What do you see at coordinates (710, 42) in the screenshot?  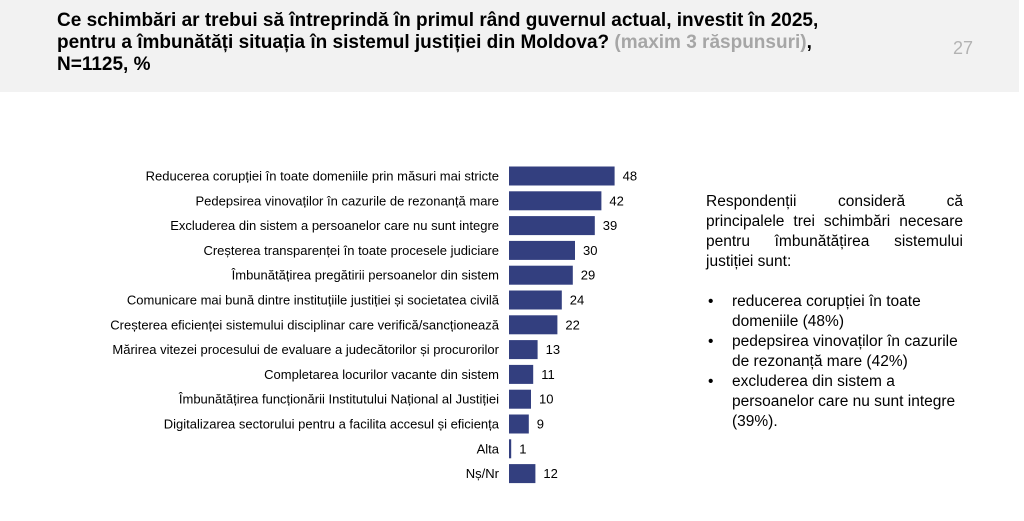 I see `title-muted-note: (maxim 3 răspunsuri)` at bounding box center [710, 42].